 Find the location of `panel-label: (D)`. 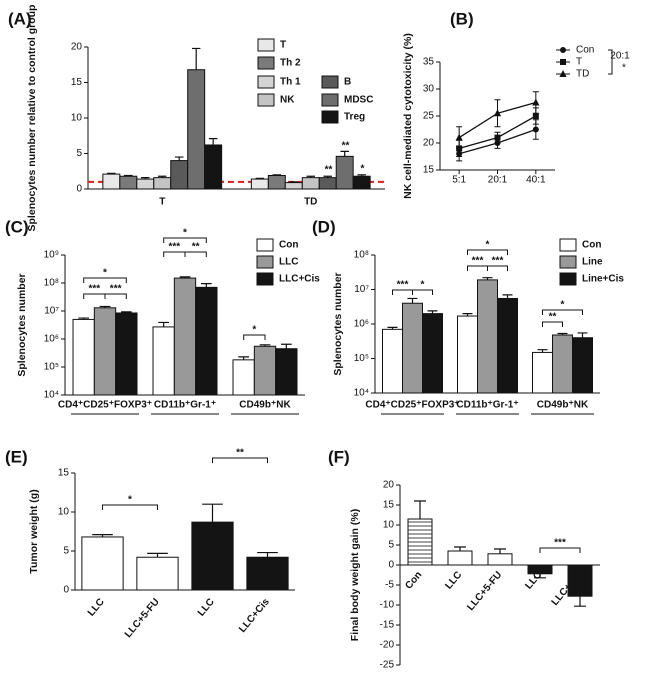

panel-label: (D) is located at coordinates (324, 226).